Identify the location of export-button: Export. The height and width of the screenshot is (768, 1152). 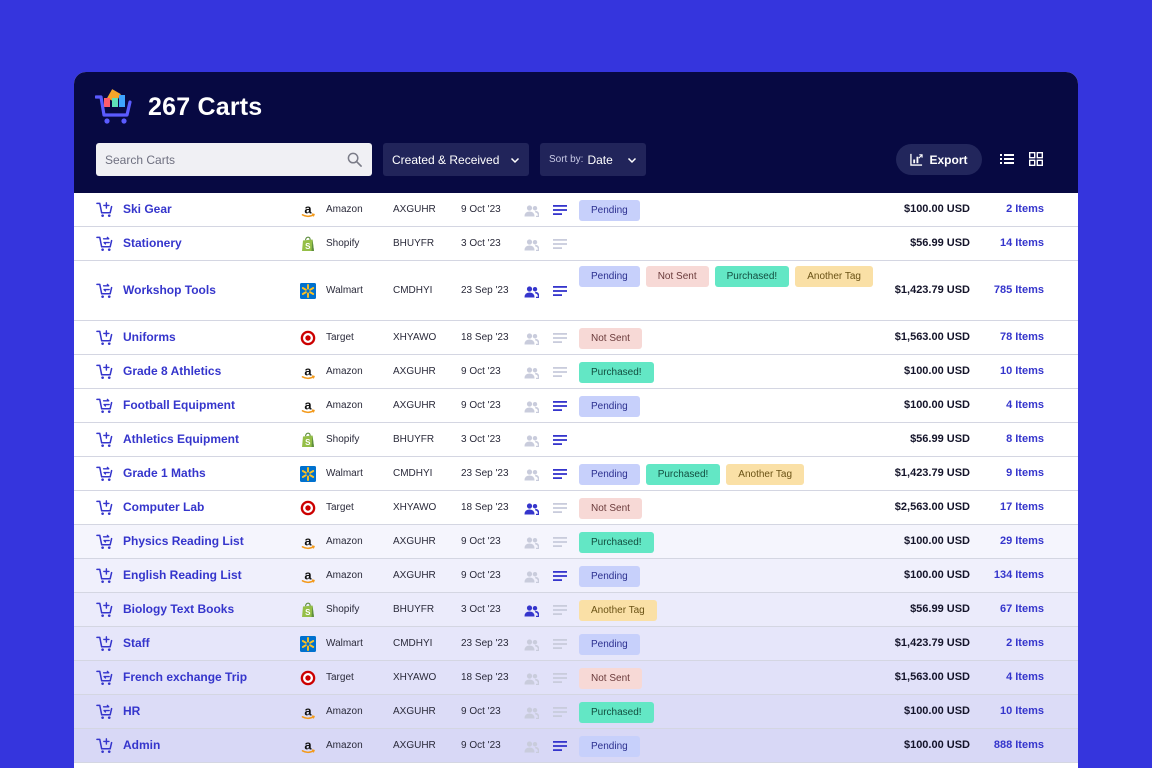
(939, 159).